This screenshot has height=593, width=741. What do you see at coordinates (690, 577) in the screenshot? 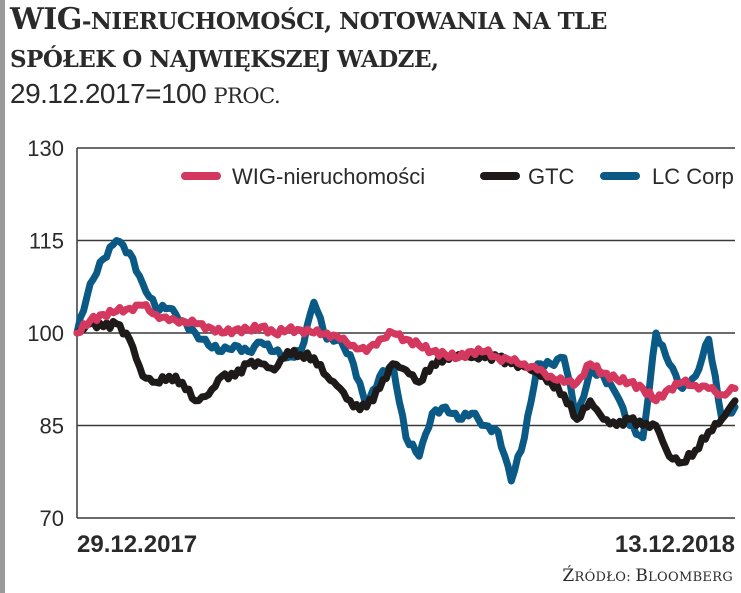
I see `source-name: LOOMBERG` at bounding box center [690, 577].